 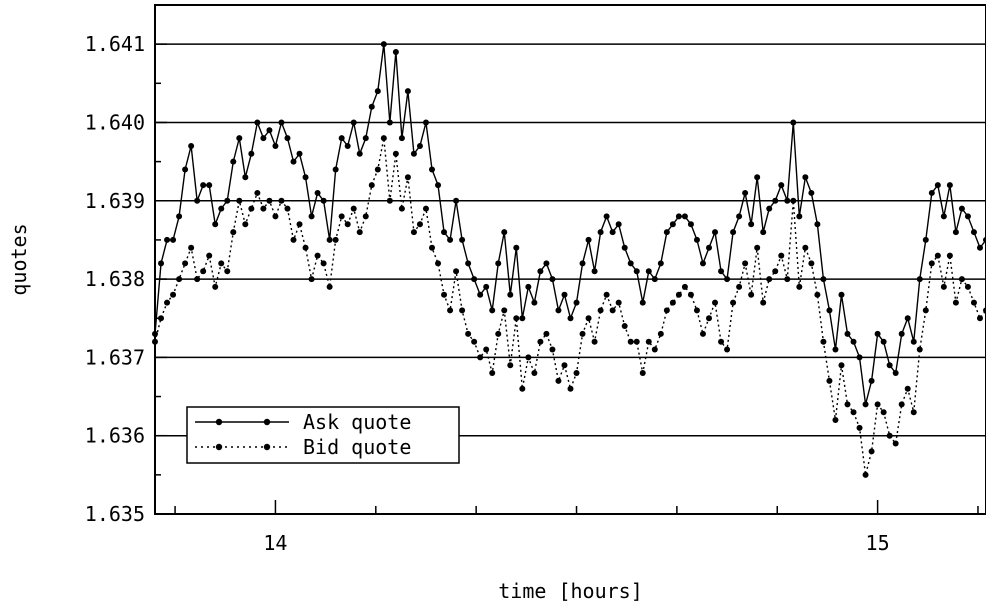 I want to click on legend-entry-bid-quote: Bid quote, so click(x=303, y=447).